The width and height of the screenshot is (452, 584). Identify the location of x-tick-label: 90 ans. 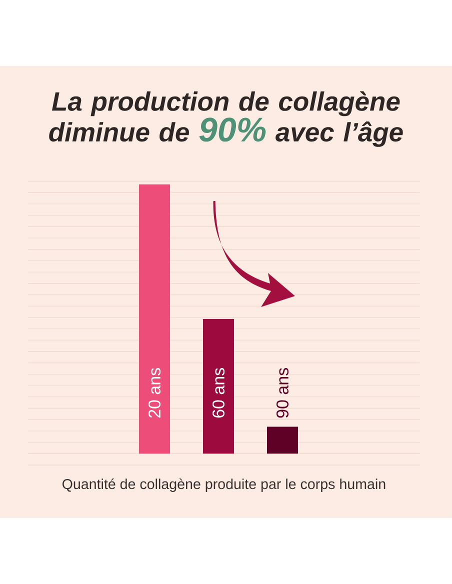
(282, 393).